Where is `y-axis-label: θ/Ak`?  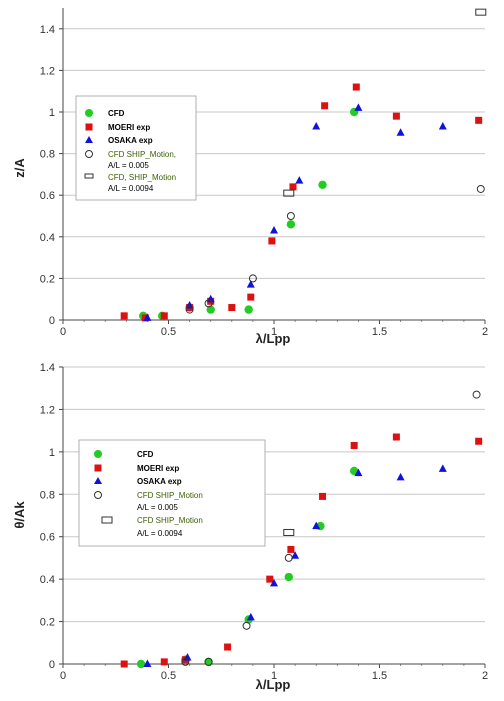
y-axis-label: θ/Ak is located at coordinates (19, 515).